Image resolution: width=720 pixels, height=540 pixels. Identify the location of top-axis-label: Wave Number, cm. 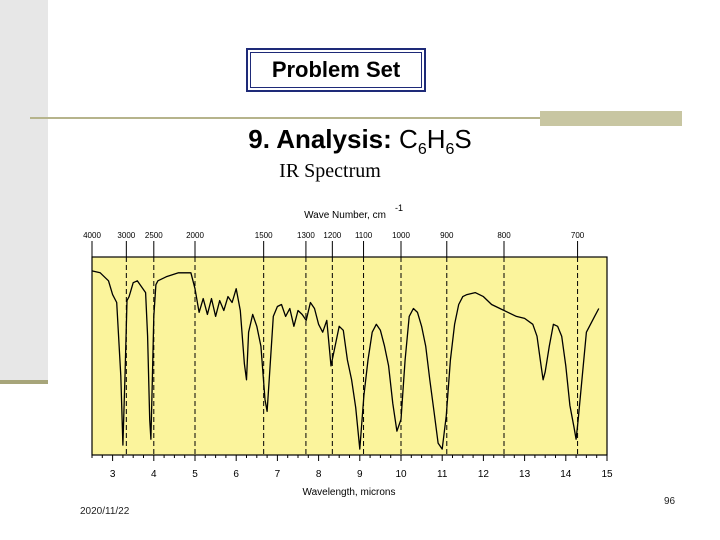
(345, 215).